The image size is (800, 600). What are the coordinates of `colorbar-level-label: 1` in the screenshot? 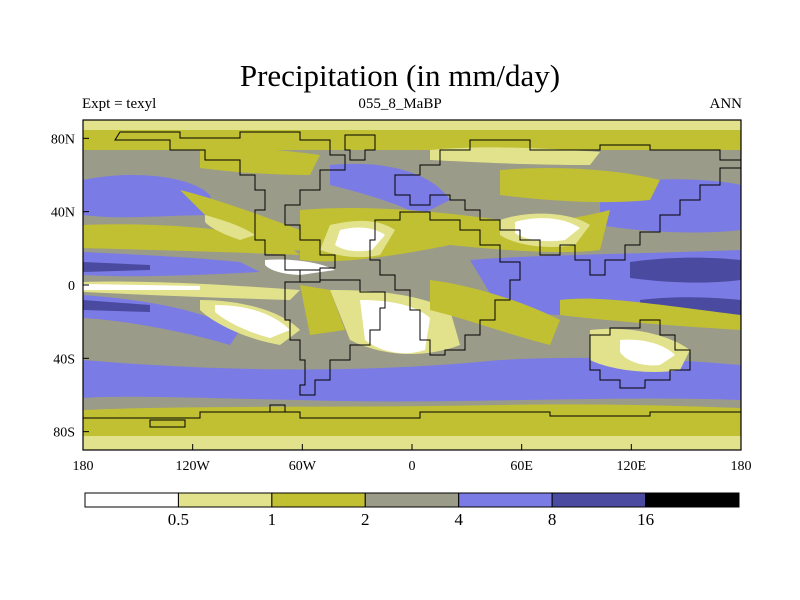 It's located at (272, 519).